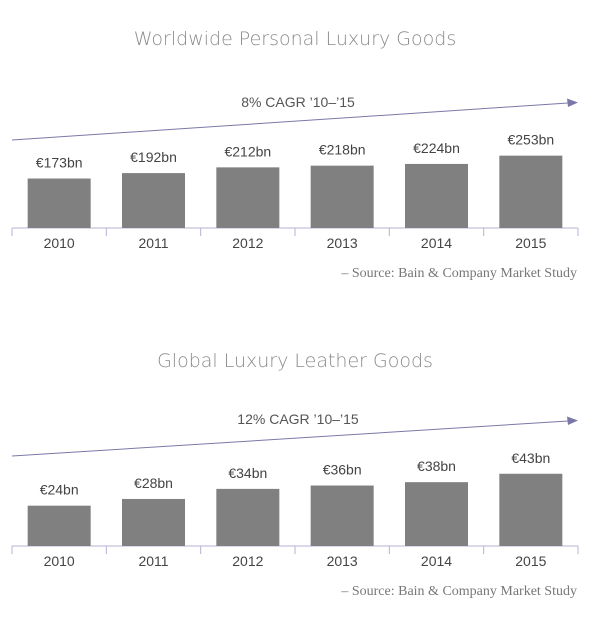  I want to click on chart-2-cagr-label: 12% CAGR ’10–’15, so click(298, 419).